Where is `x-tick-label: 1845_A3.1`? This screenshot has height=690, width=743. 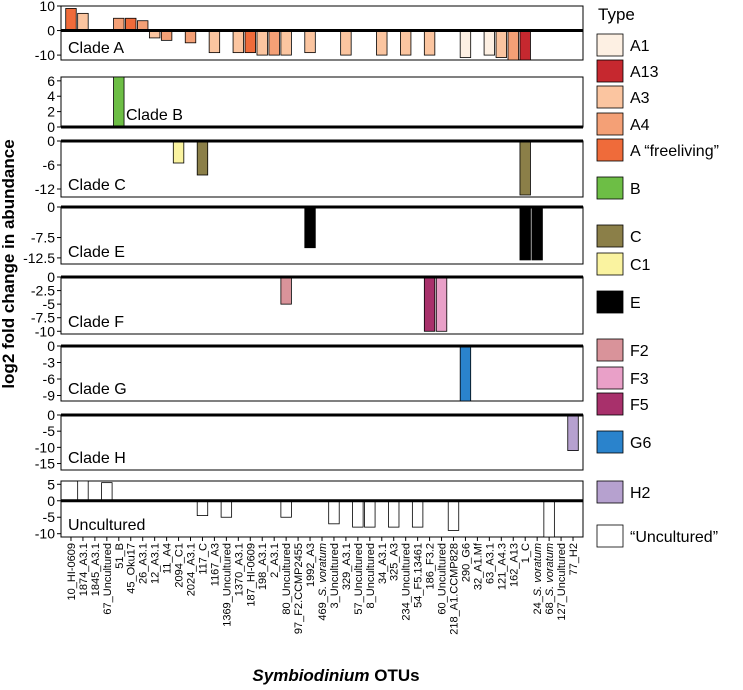
x-tick-label: 1845_A3.1 is located at coordinates (96, 569).